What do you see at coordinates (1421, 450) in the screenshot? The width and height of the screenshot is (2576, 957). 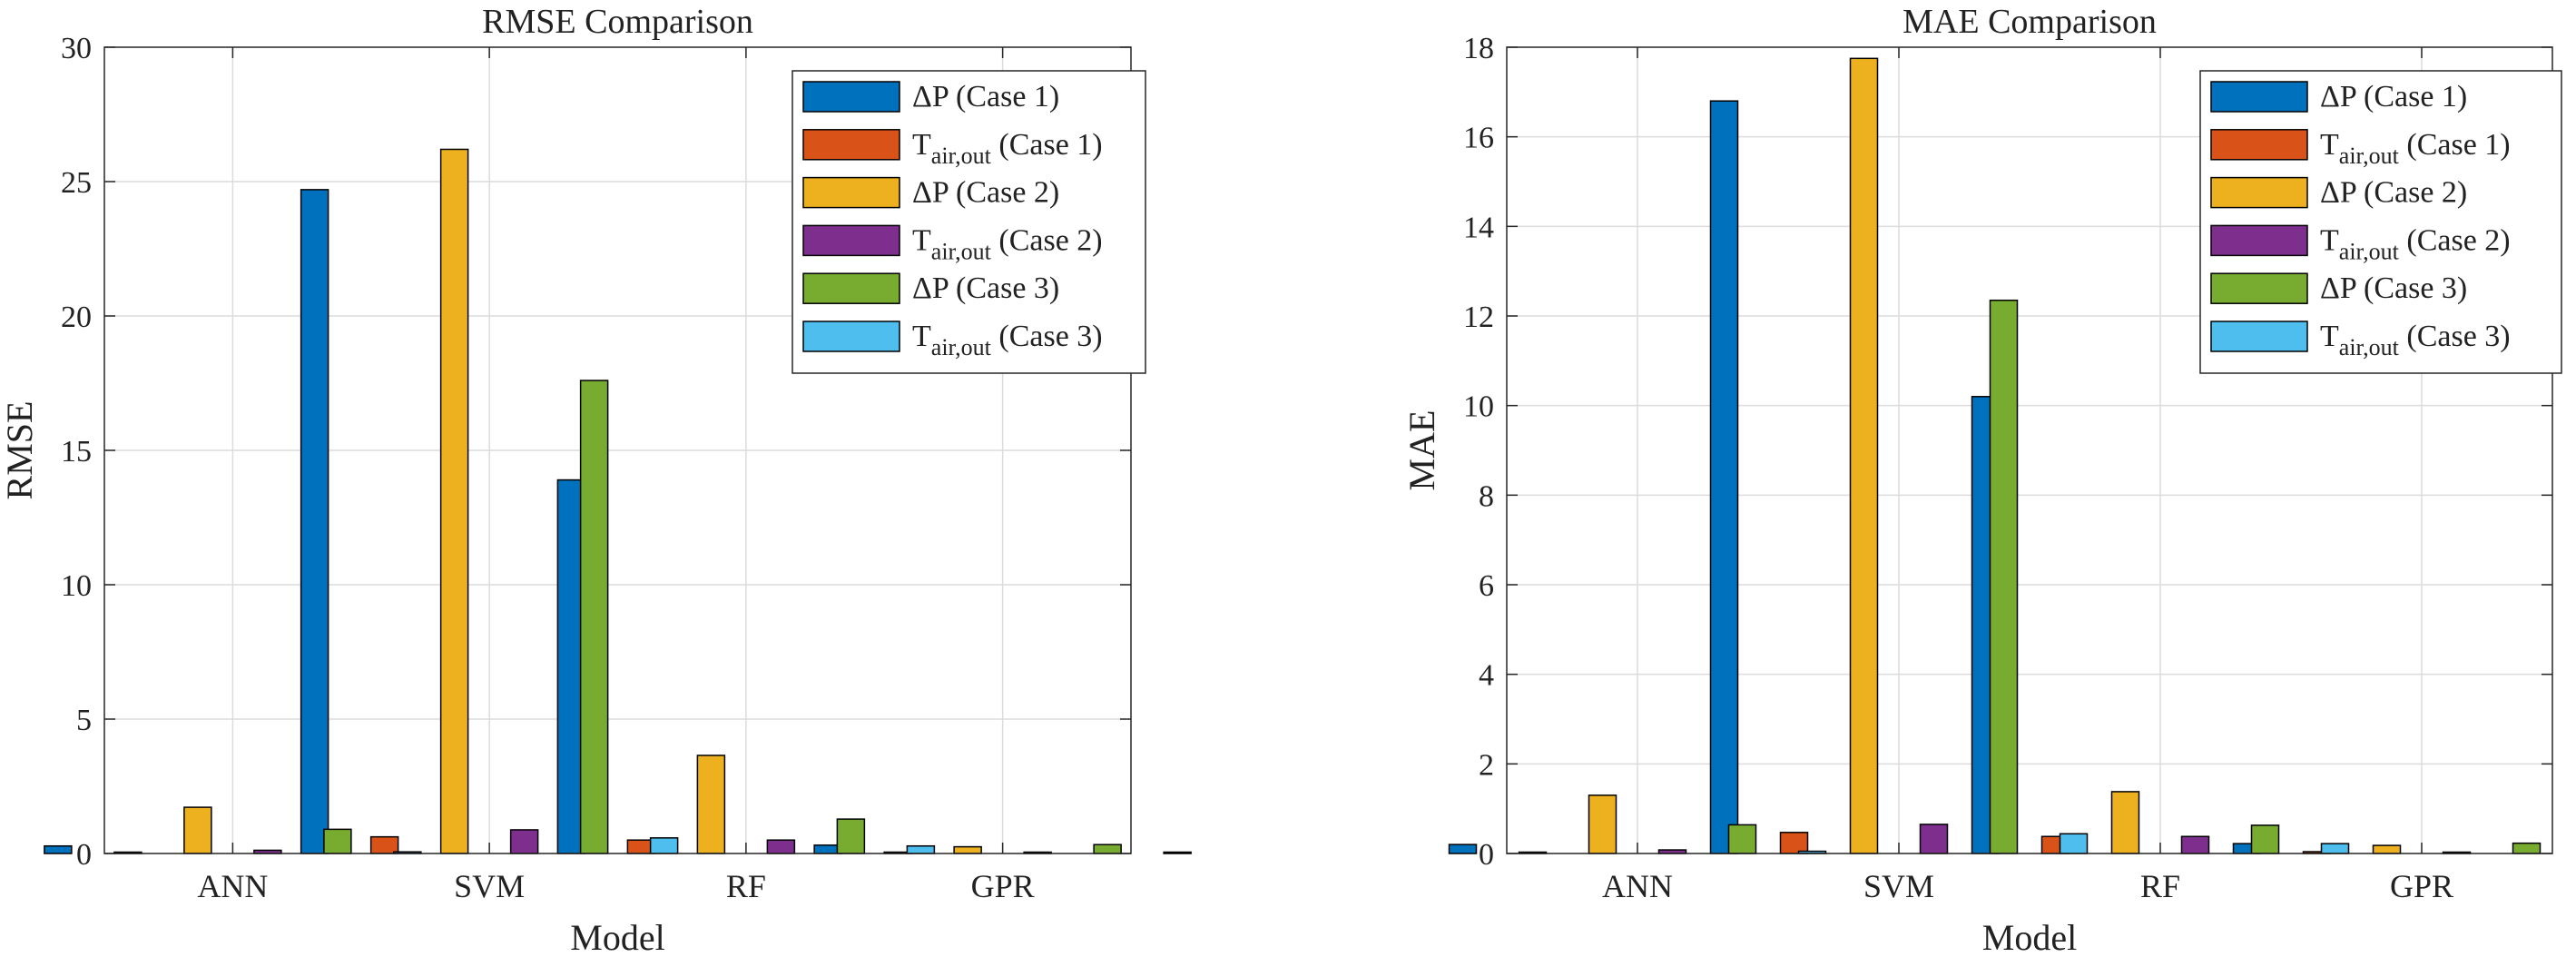 I see `y-axis-label: MAE` at bounding box center [1421, 450].